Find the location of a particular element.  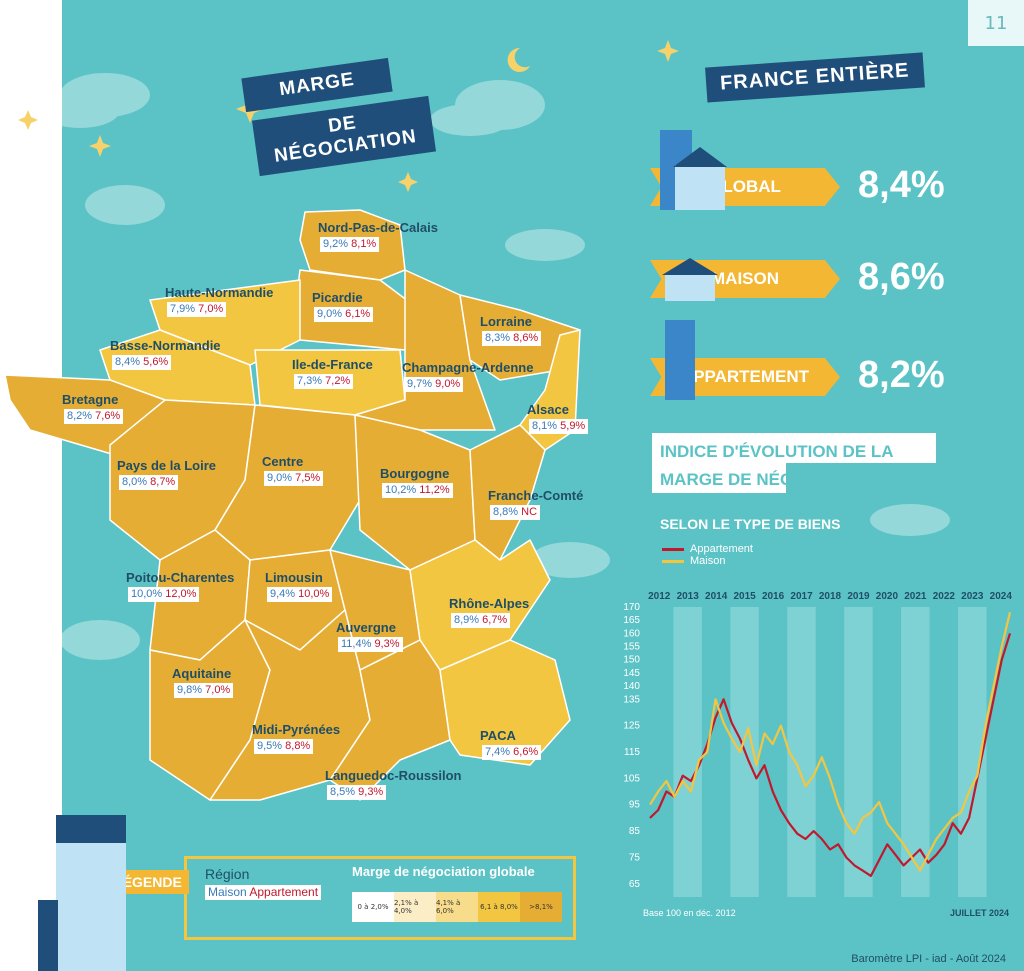

x-tick-label: 2013 is located at coordinates (688, 596).